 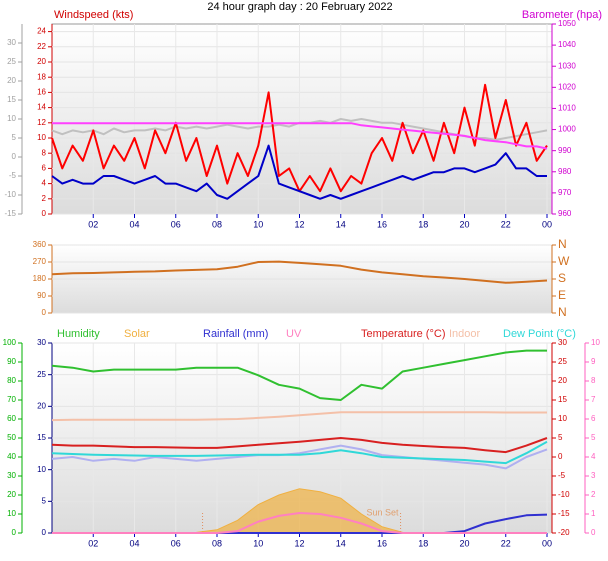 I want to click on y-tick-label: 970, so click(x=565, y=192).